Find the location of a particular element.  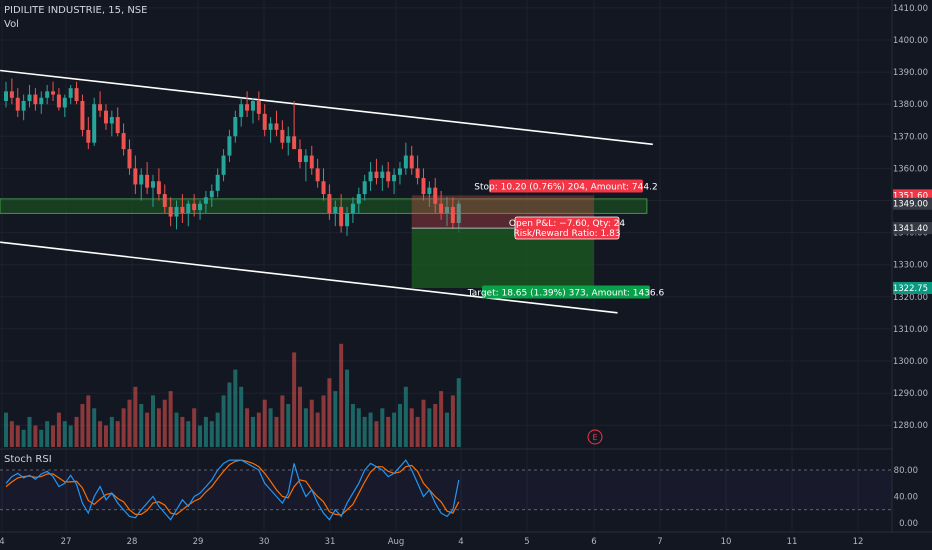

pnl-label-bg is located at coordinates (567, 228).